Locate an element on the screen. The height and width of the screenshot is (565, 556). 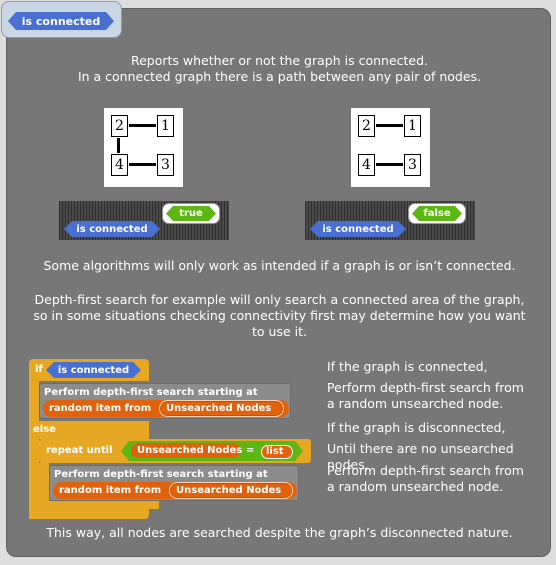
false-value: false is located at coordinates (437, 213).